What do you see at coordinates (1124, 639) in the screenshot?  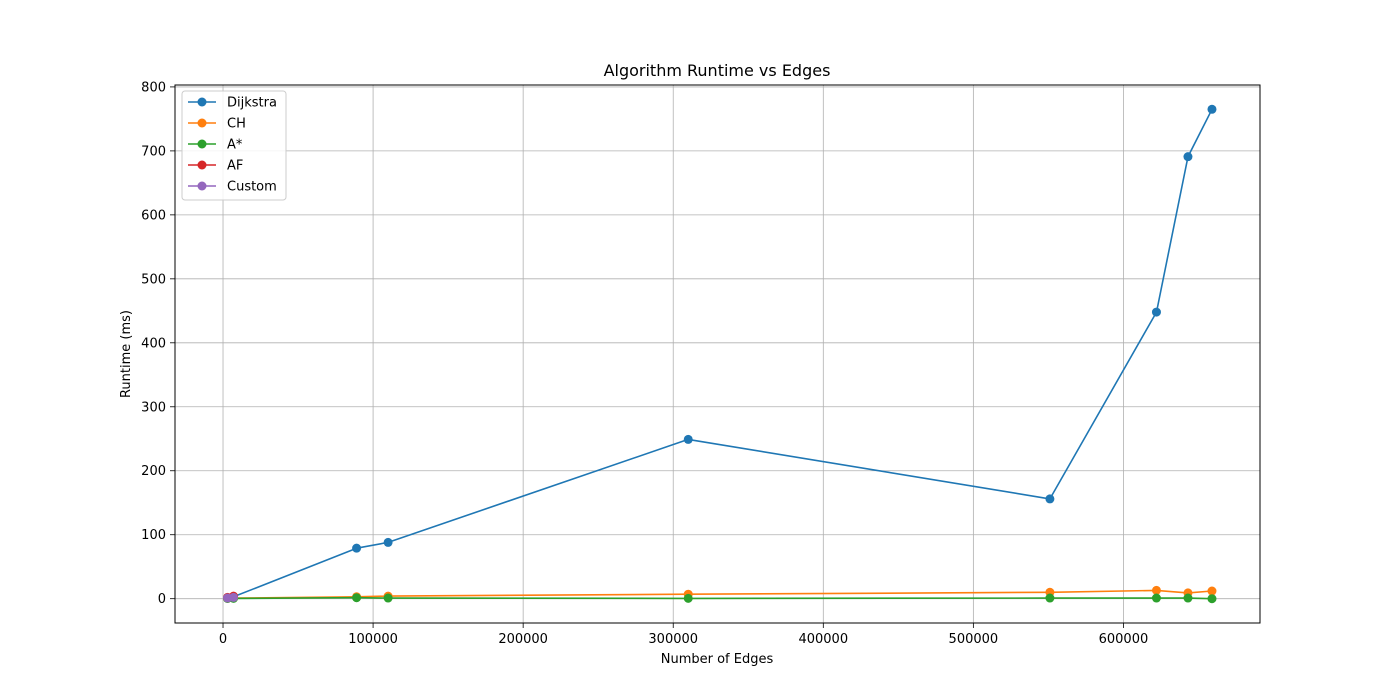 I see `x-tick-label: 600000` at bounding box center [1124, 639].